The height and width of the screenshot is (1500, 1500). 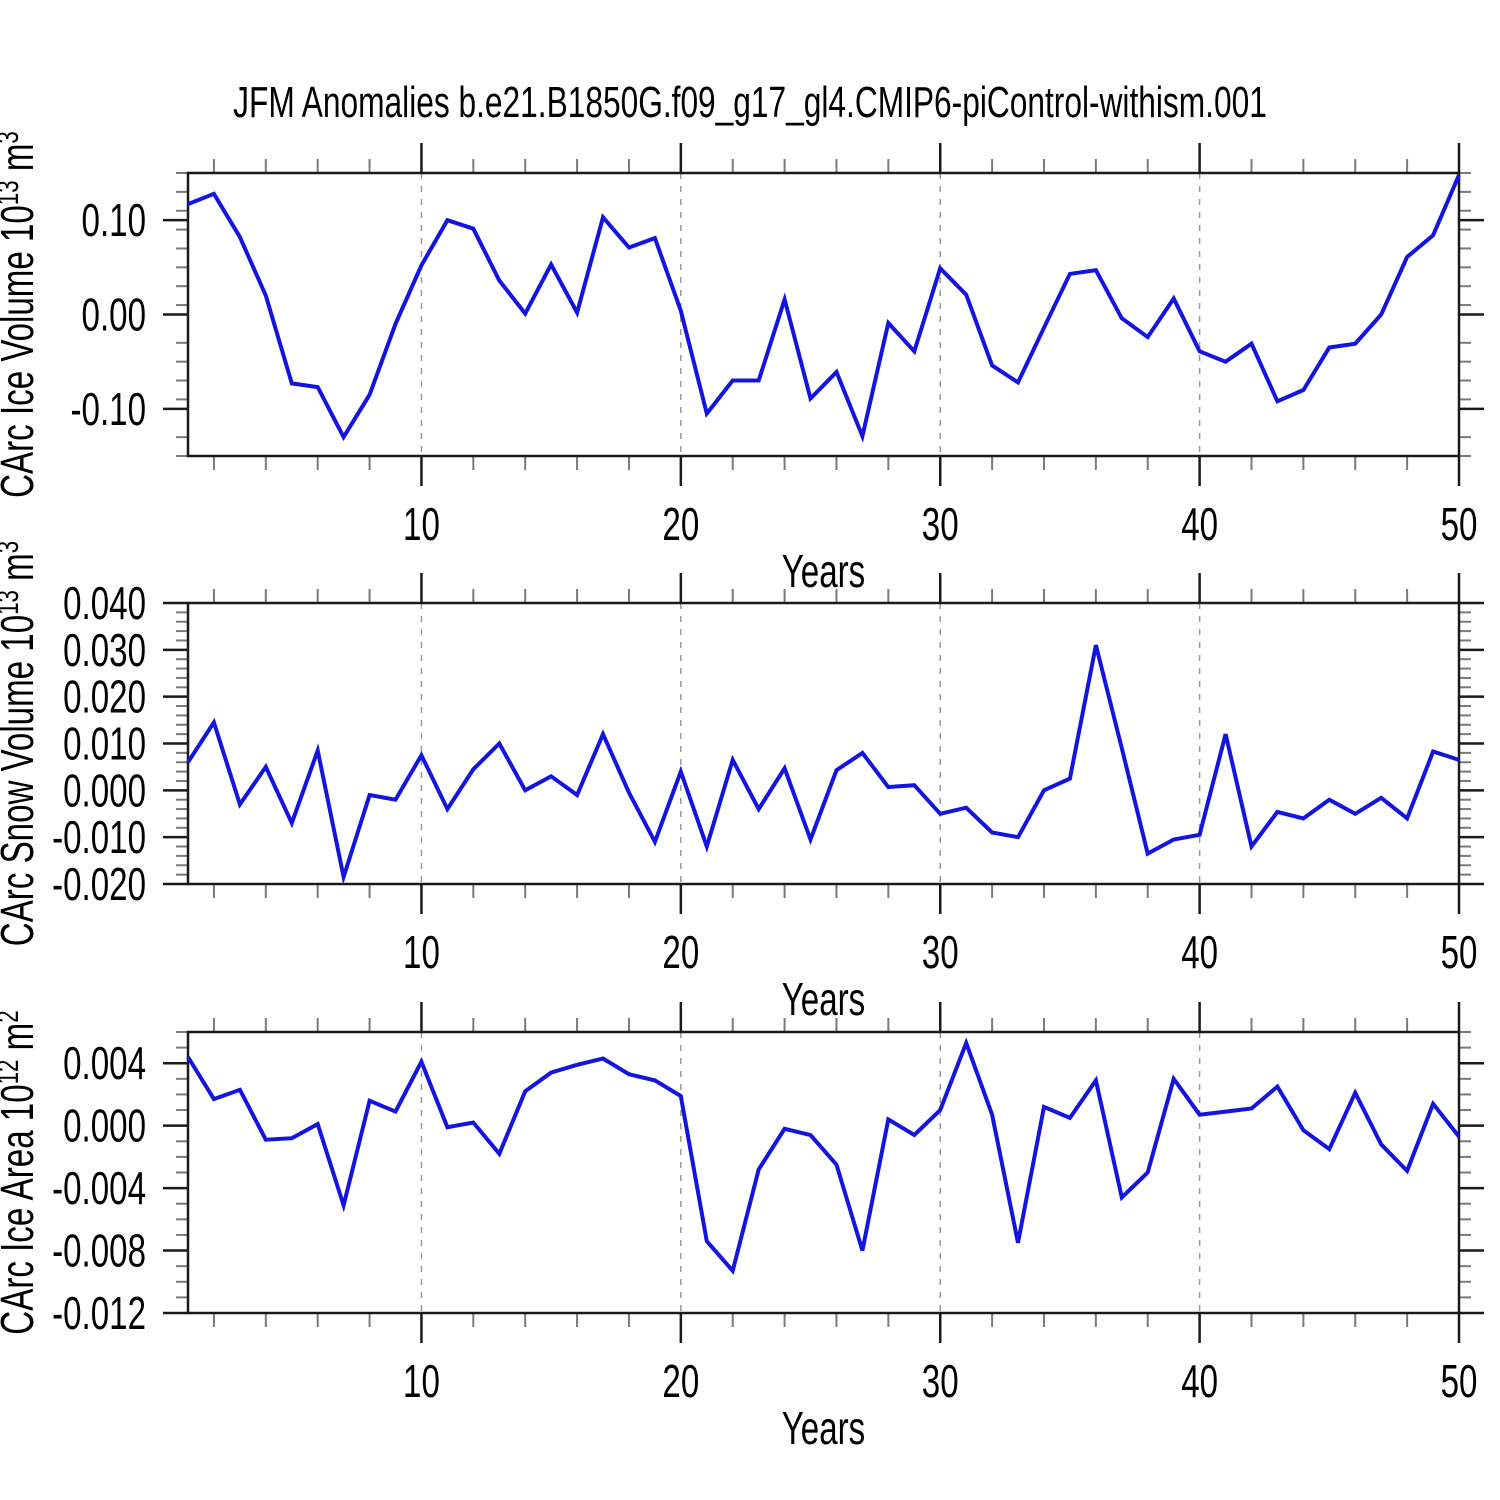 I want to click on y-tick-label: 0.10, so click(x=114, y=221).